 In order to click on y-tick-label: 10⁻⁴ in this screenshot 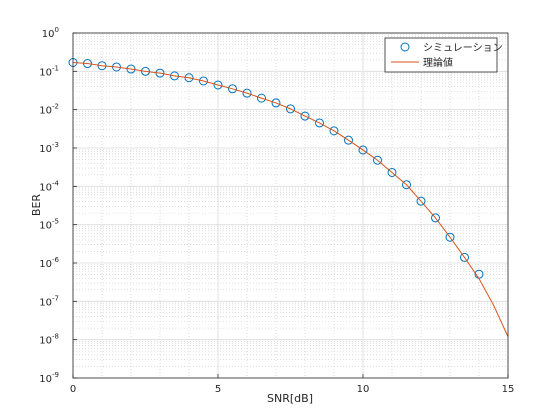, I will do `click(49, 186)`.